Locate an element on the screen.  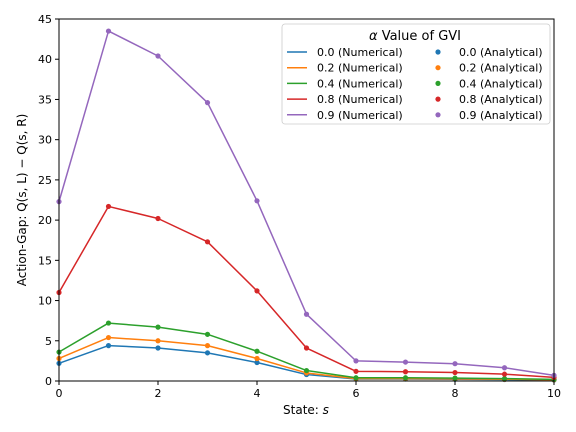
y-tick-label: 35 is located at coordinates (45, 99).